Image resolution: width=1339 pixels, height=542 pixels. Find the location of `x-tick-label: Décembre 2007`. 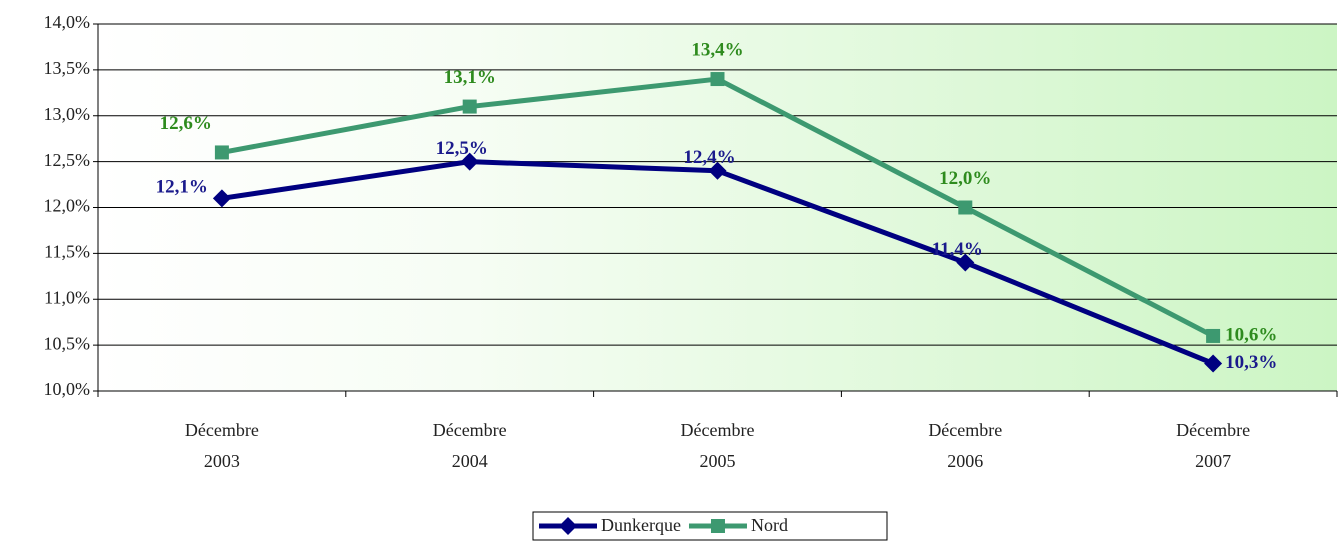

x-tick-label: Décembre 2007 is located at coordinates (1213, 445).